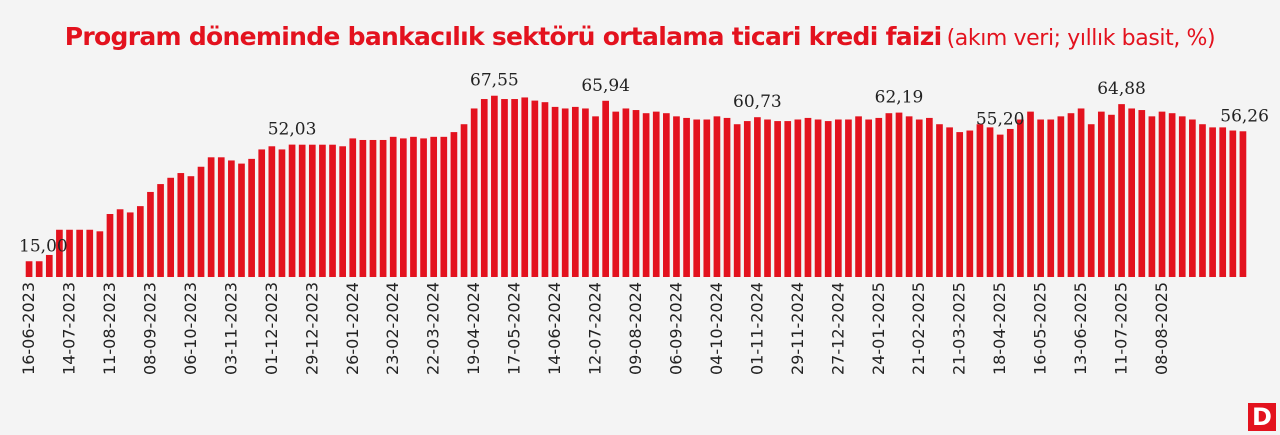 The image size is (1280, 435). What do you see at coordinates (635, 328) in the screenshot?
I see `x-tick-label: 09-08-2024` at bounding box center [635, 328].